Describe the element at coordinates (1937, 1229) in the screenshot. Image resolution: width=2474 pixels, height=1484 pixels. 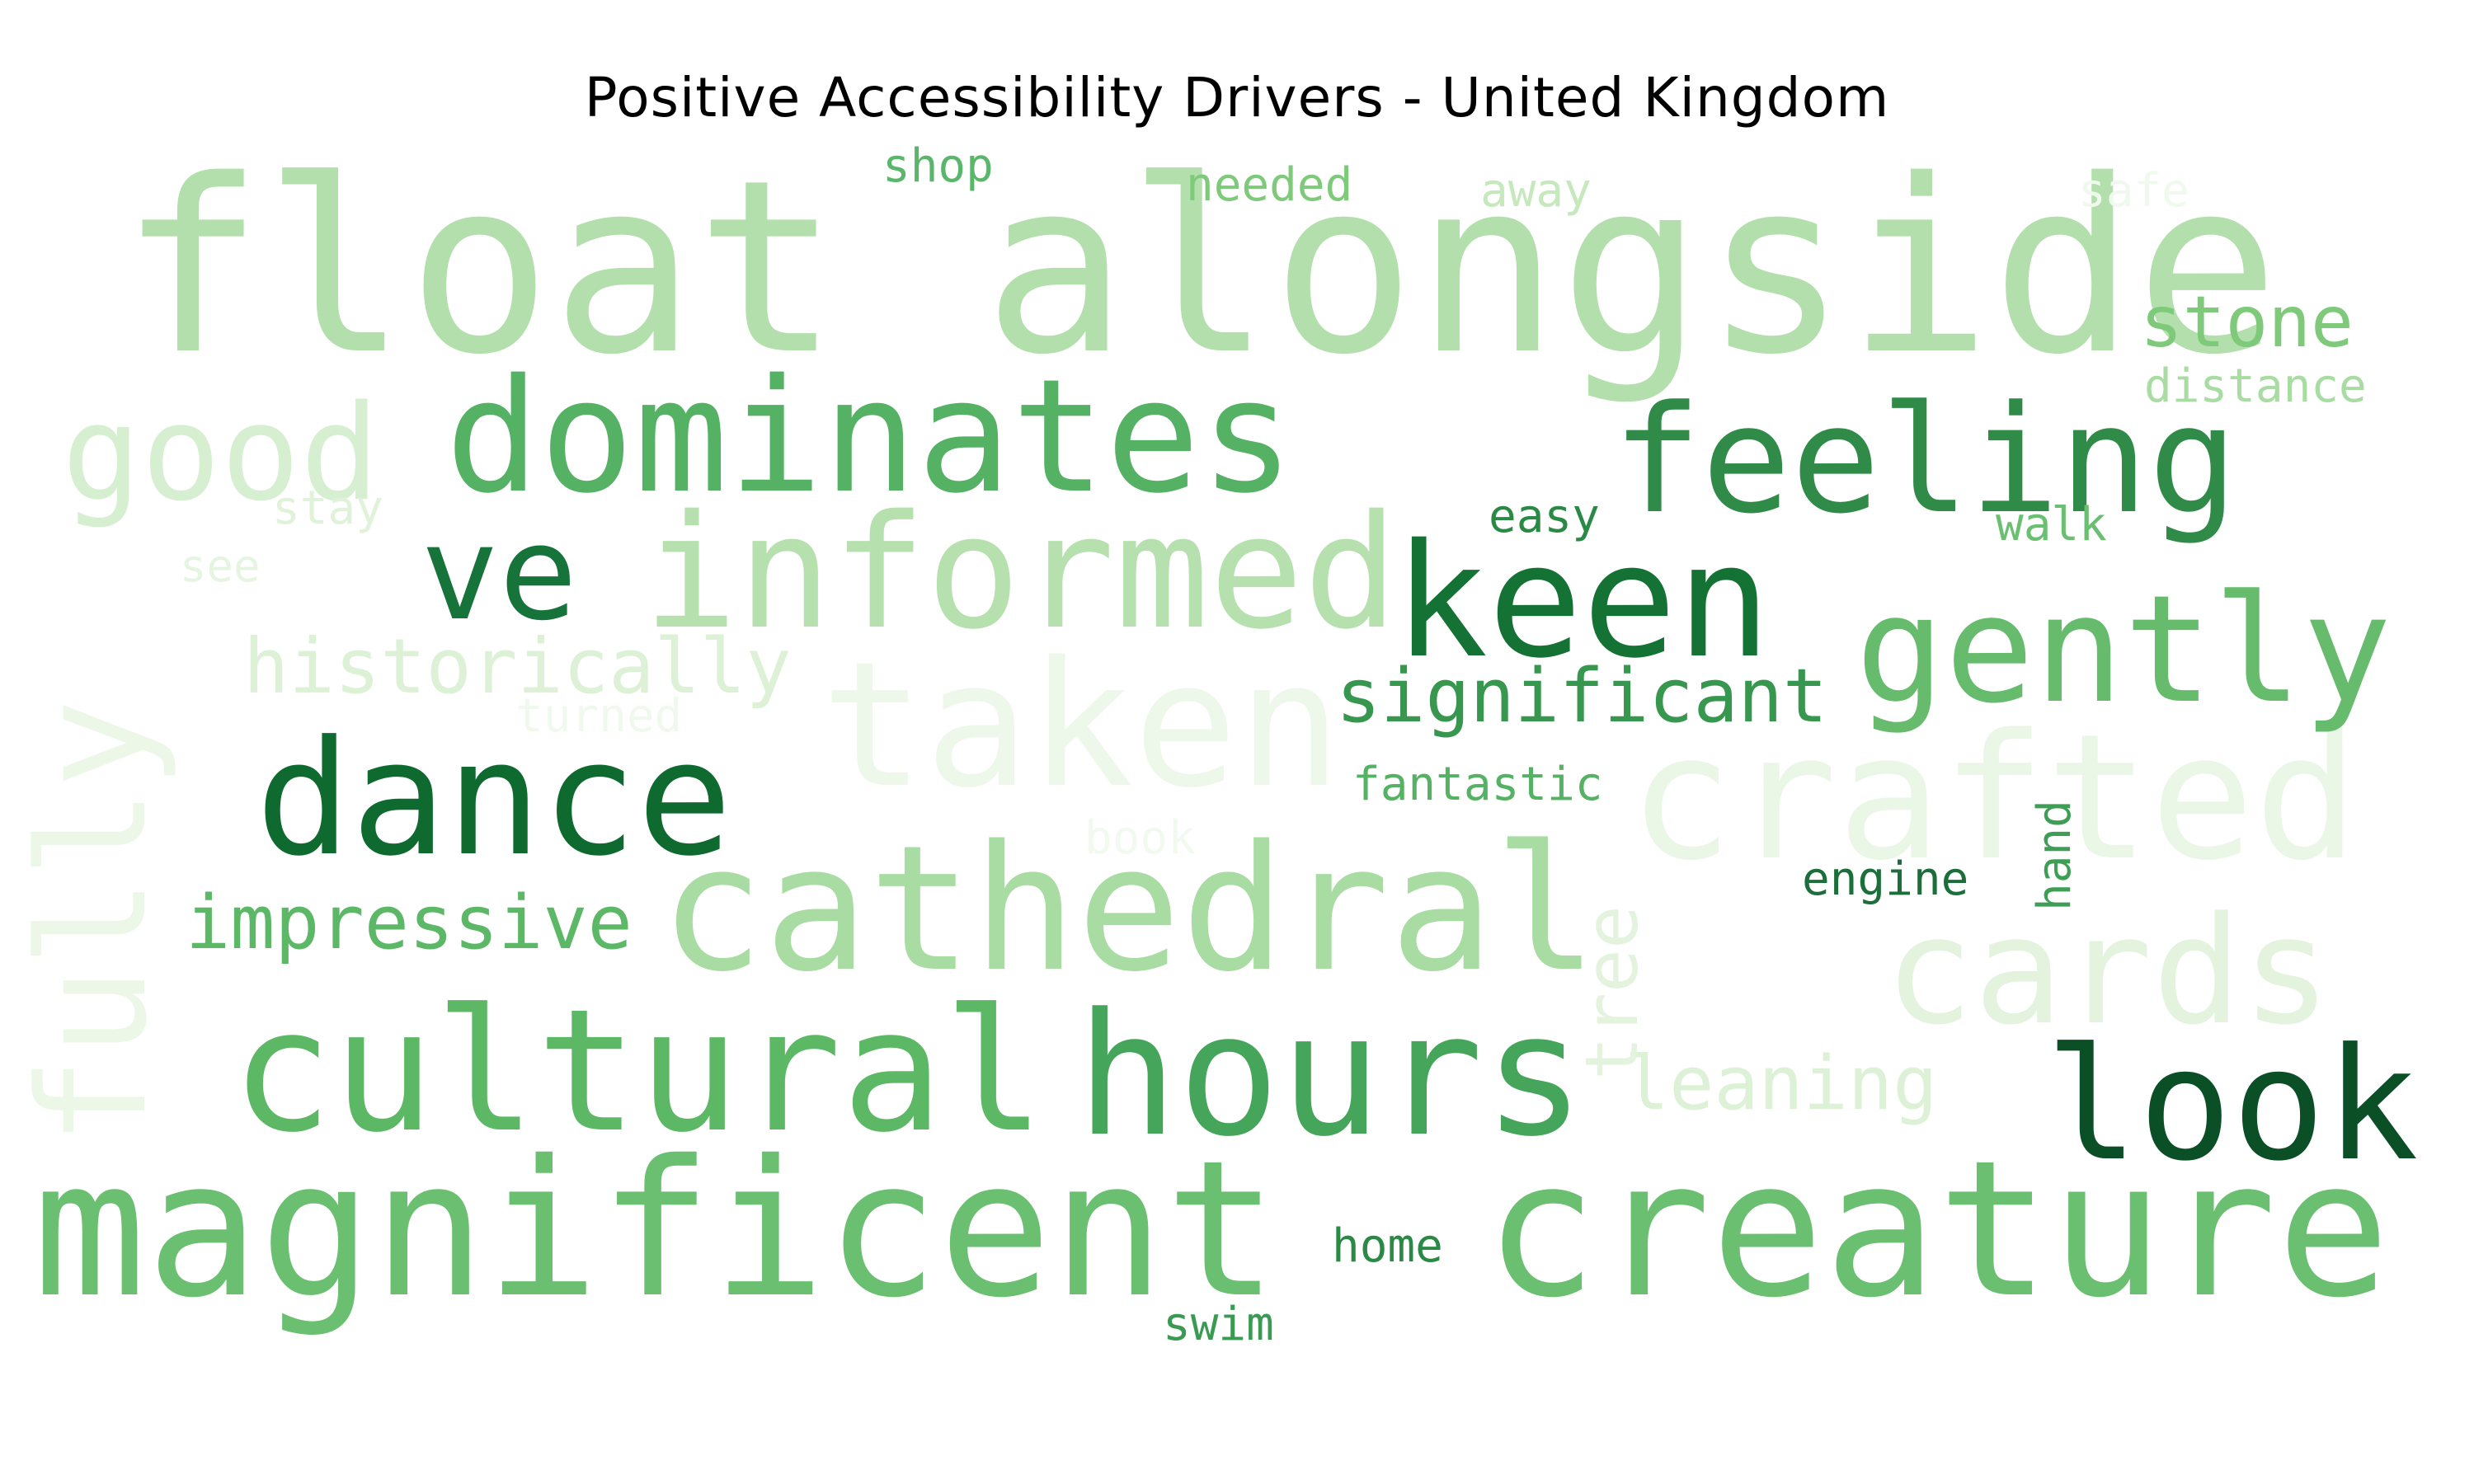
I see `word-creature: creature` at that location.